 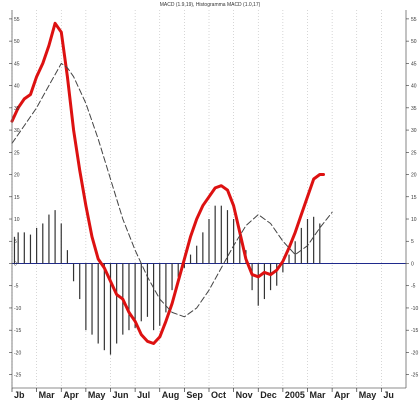 What do you see at coordinates (414, 153) in the screenshot?
I see `y-tick-label-right: 25` at bounding box center [414, 153].